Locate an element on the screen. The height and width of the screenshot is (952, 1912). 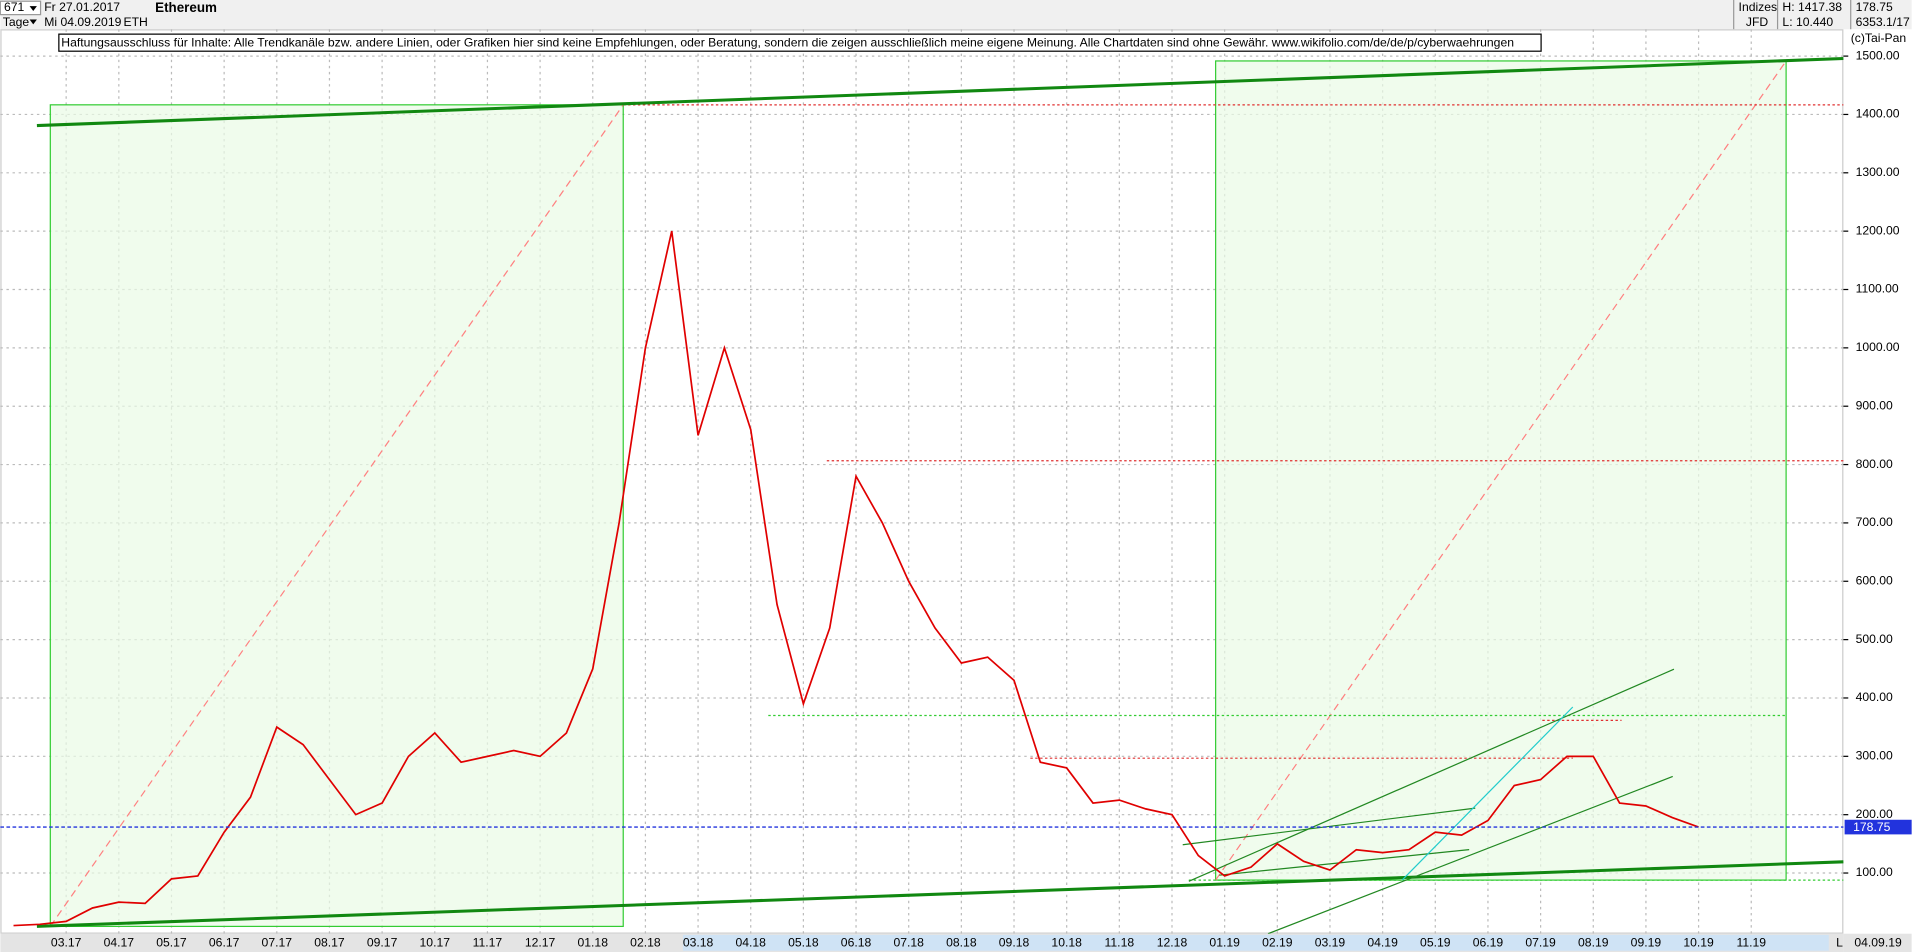
last-price-label: 178.75 is located at coordinates (1871, 827).